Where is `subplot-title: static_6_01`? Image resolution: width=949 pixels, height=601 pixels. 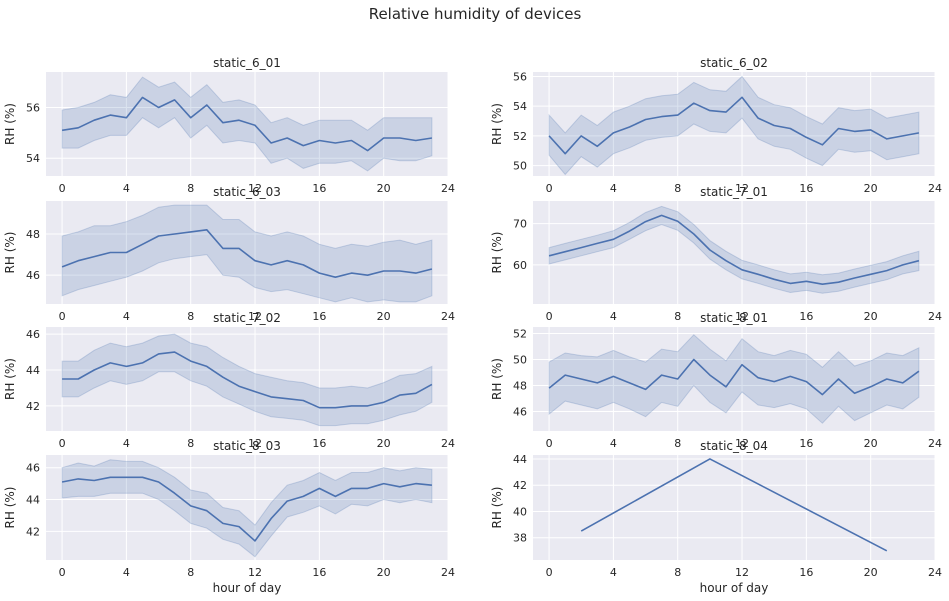 subplot-title: static_6_01 is located at coordinates (247, 63).